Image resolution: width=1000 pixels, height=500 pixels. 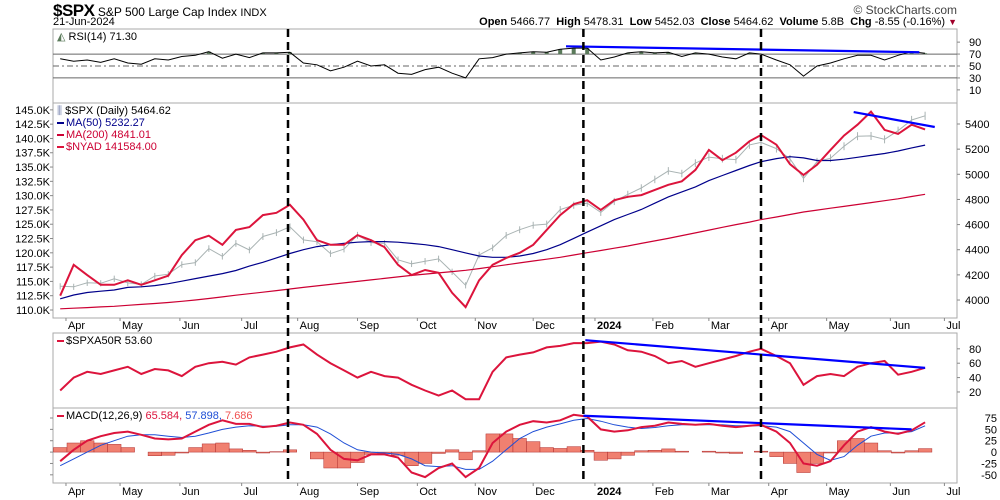 What do you see at coordinates (747, 422) in the screenshot?
I see `macd-trendline` at bounding box center [747, 422].